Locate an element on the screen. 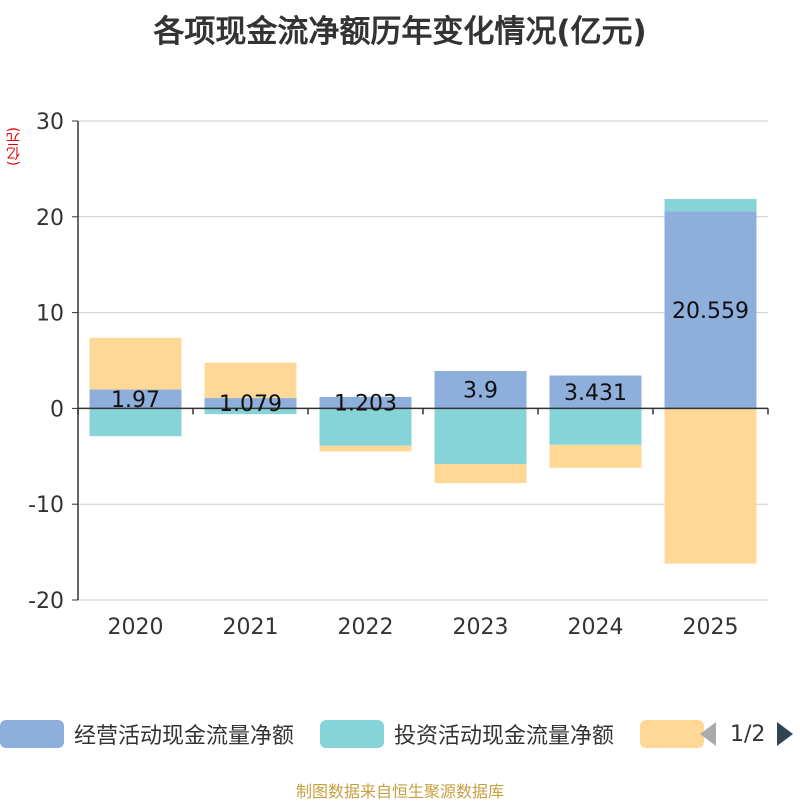 This screenshot has height=802, width=800. legend-label-investing: 投资活动现金流量净额 is located at coordinates (504, 736).